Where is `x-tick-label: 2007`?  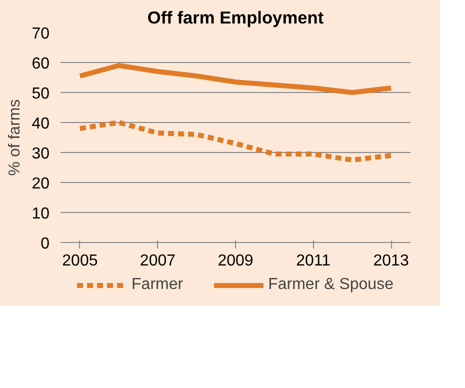 x-tick-label: 2007 is located at coordinates (158, 261).